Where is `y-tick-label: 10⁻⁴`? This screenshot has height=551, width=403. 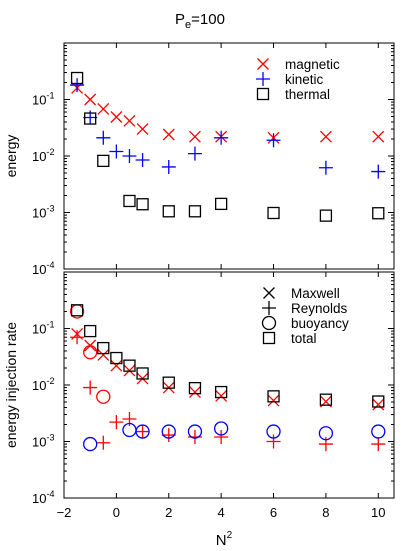
y-tick-label: 10⁻⁴ is located at coordinates (43, 497).